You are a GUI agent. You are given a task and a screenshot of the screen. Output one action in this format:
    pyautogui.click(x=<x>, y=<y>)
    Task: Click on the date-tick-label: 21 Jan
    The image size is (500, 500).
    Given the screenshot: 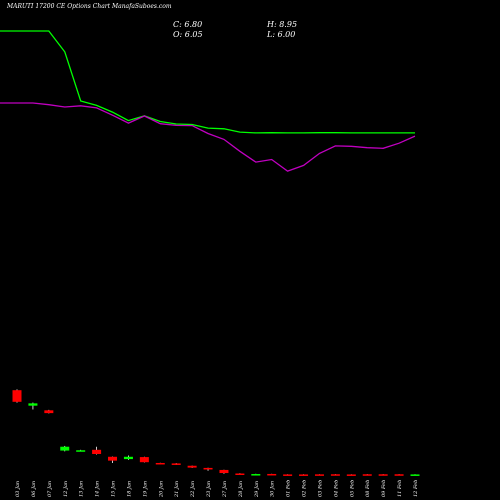 What is the action you would take?
    pyautogui.click(x=177, y=489)
    